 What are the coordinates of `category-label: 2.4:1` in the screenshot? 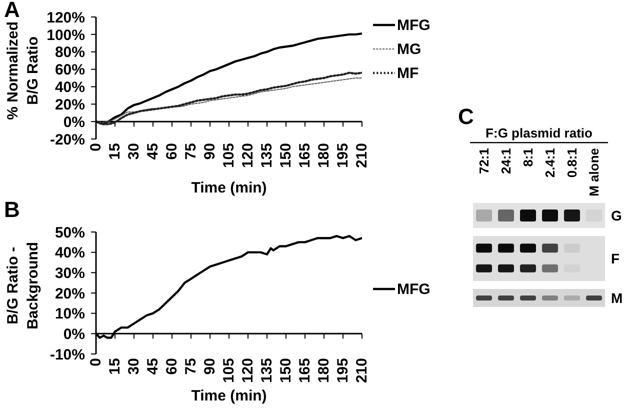 It's located at (550, 163).